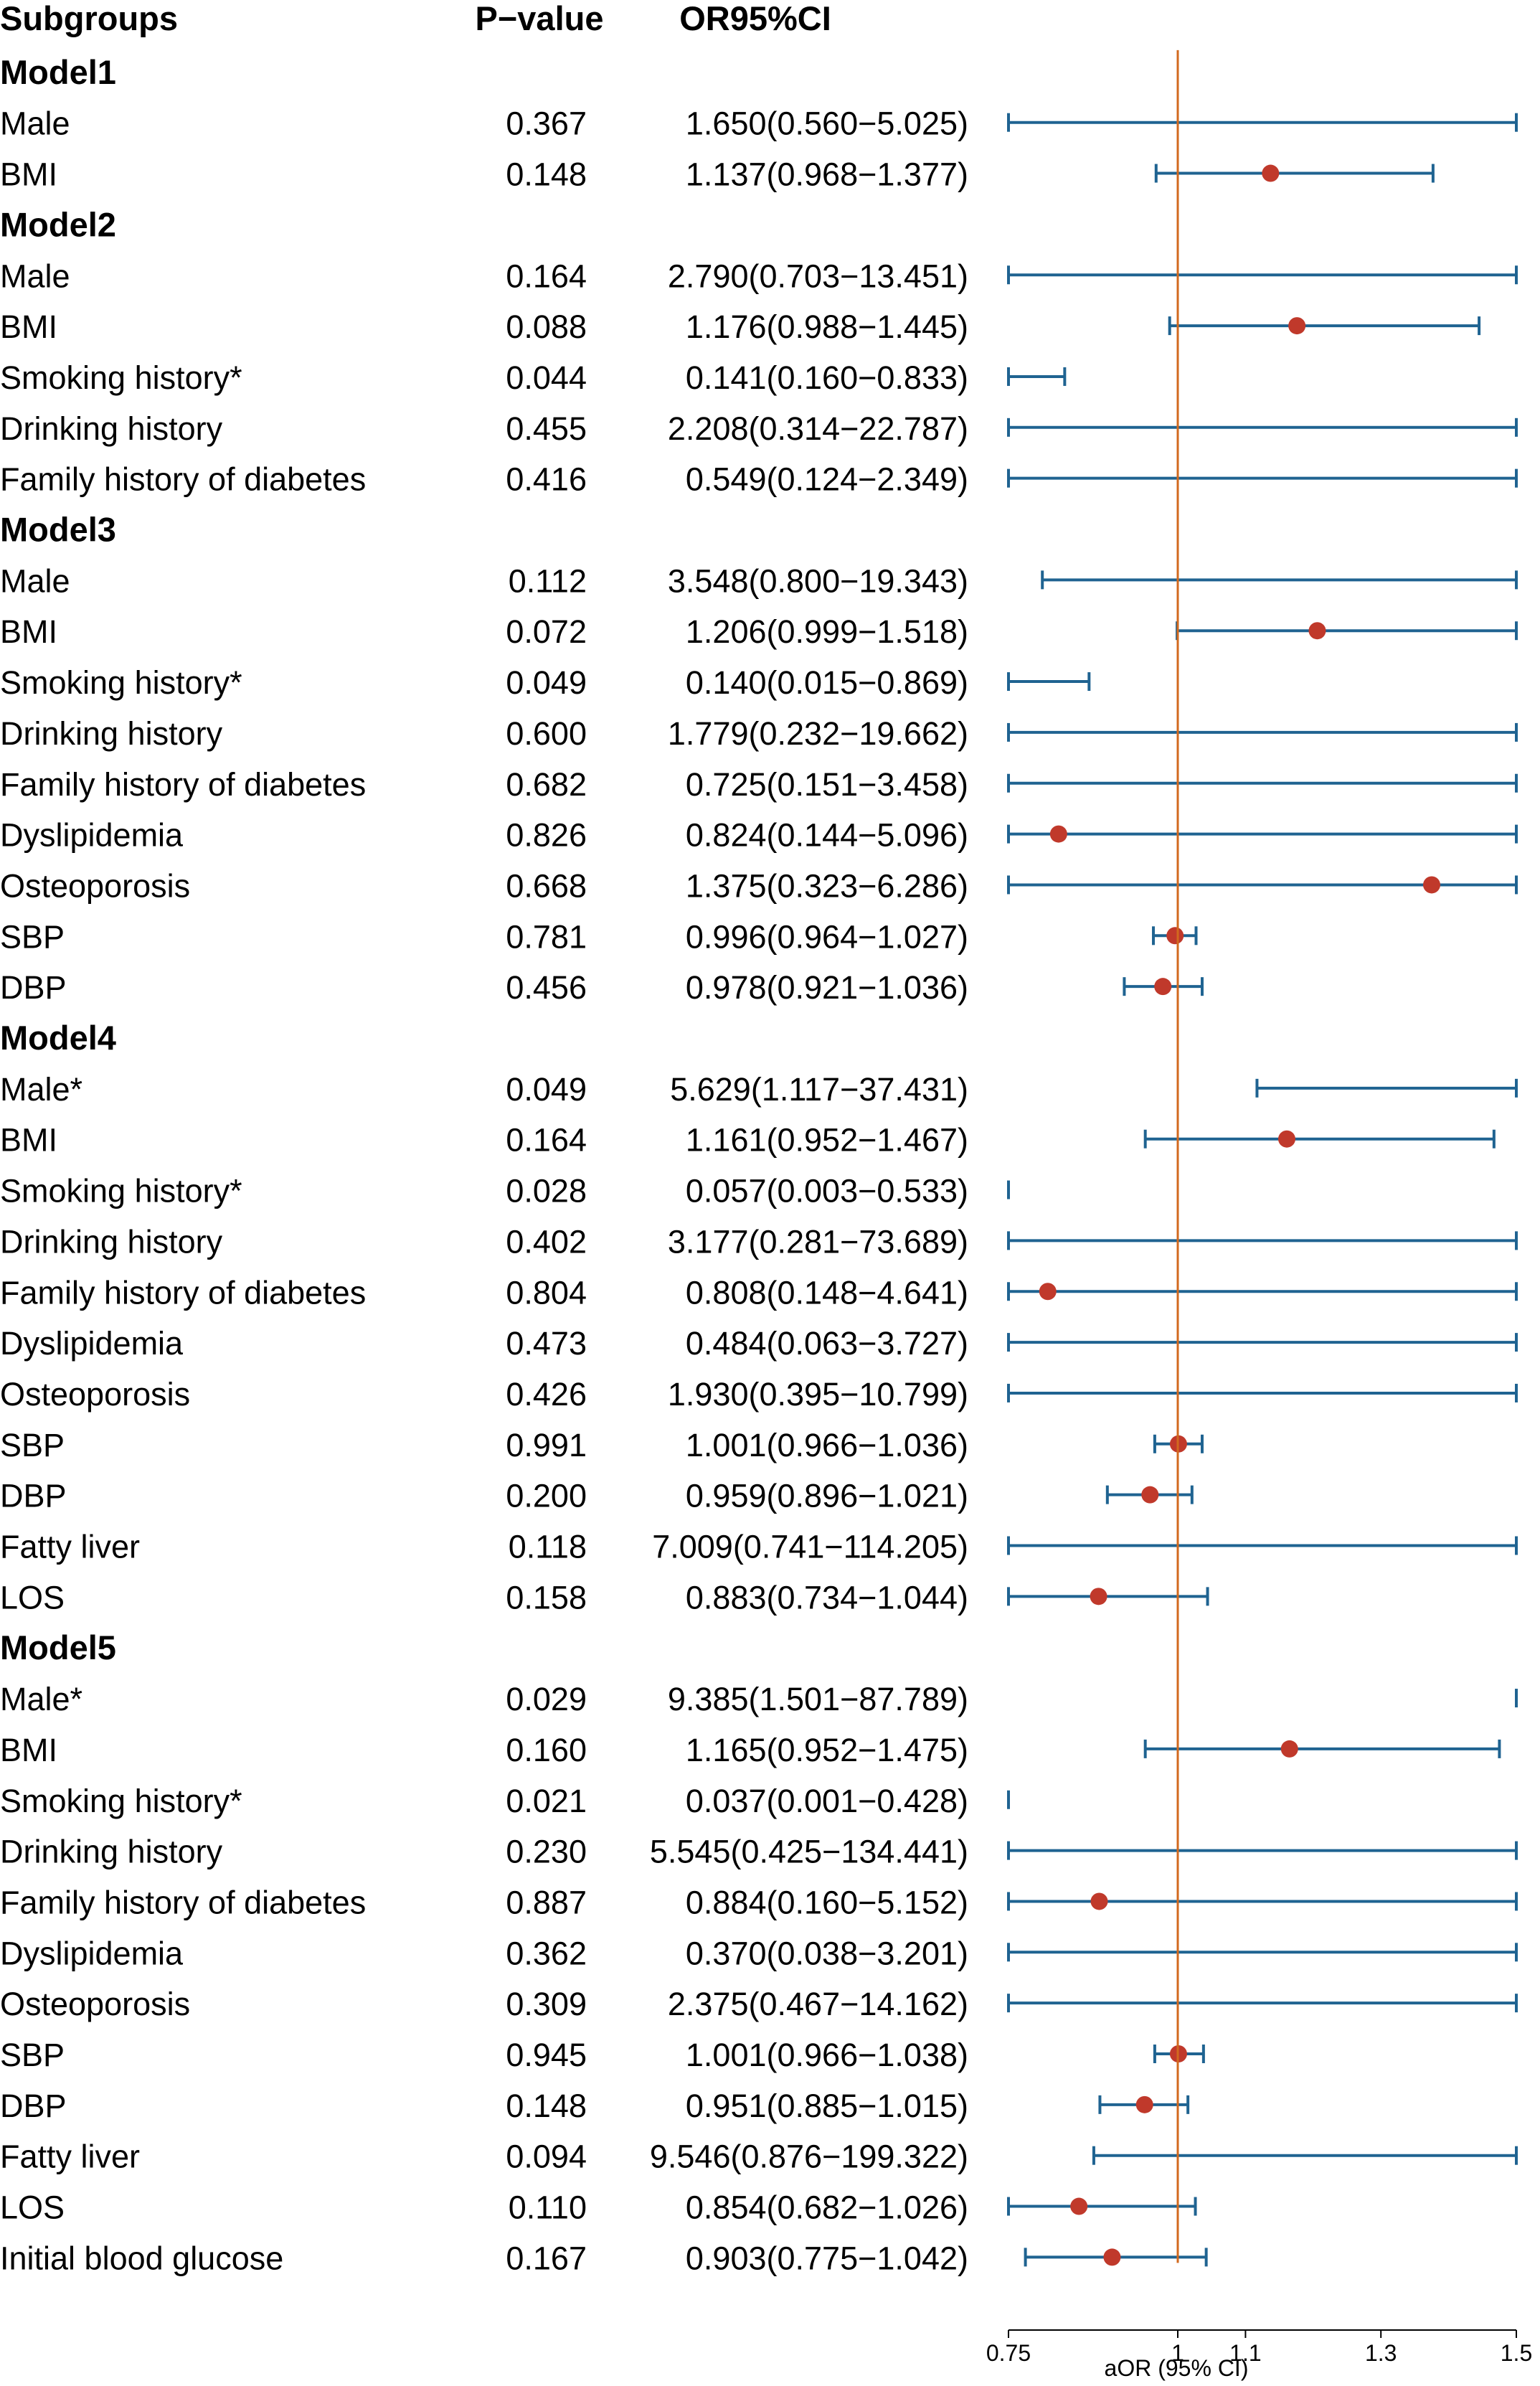 The width and height of the screenshot is (1540, 2386). Describe the element at coordinates (827, 632) in the screenshot. I see `row-or-ci: 1.206(0.999−1.518)` at that location.